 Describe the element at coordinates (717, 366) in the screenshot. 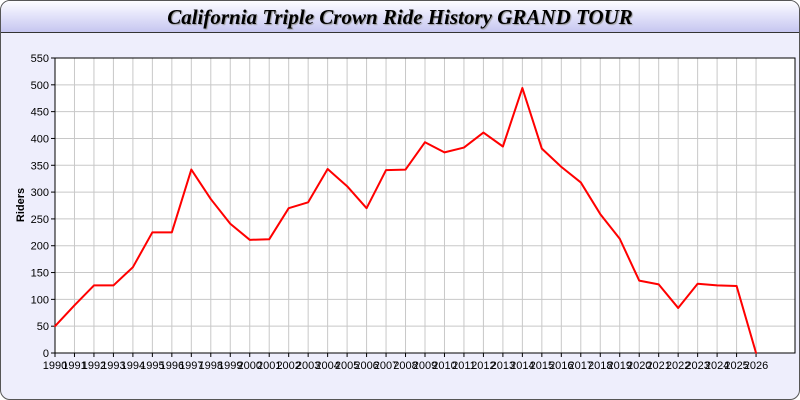

I see `x-tick-label: 2024` at that location.